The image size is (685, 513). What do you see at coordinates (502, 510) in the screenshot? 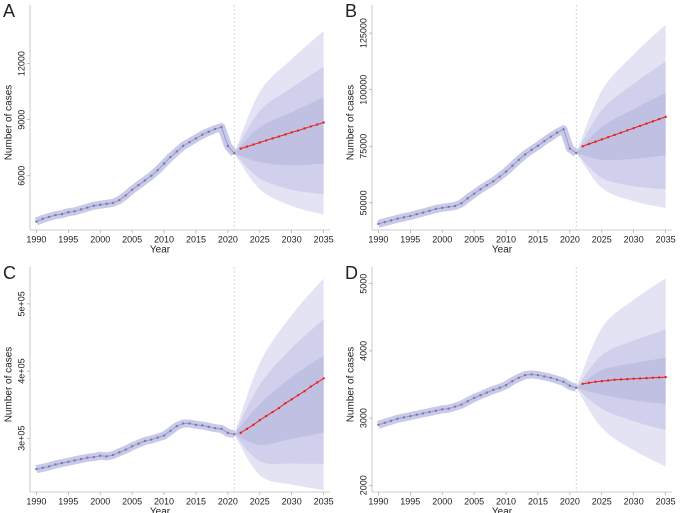
I see `x-axis-label: Year` at bounding box center [502, 510].